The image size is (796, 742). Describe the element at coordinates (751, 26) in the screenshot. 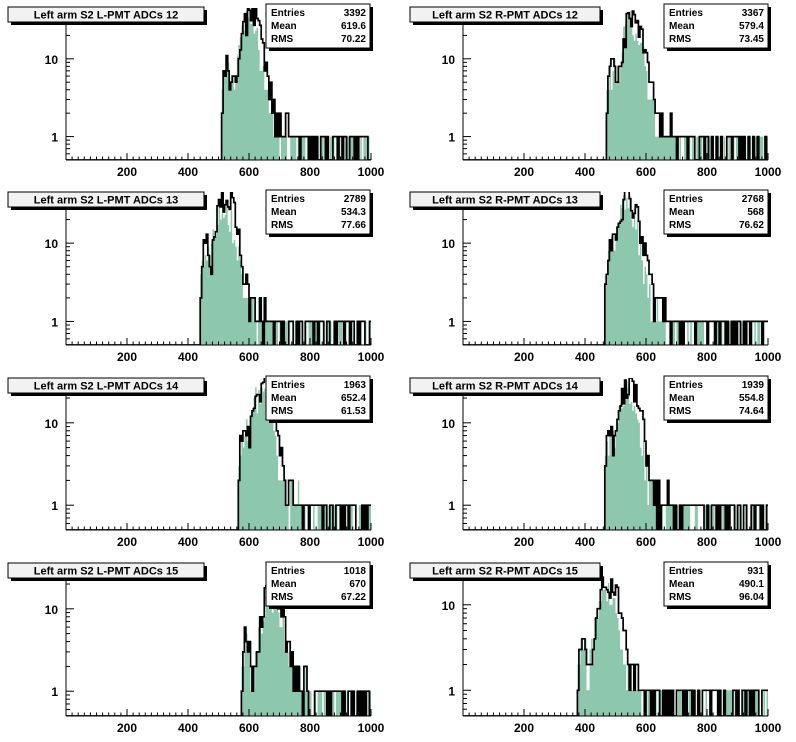

I see `stats-value-mean: 579.4` at that location.